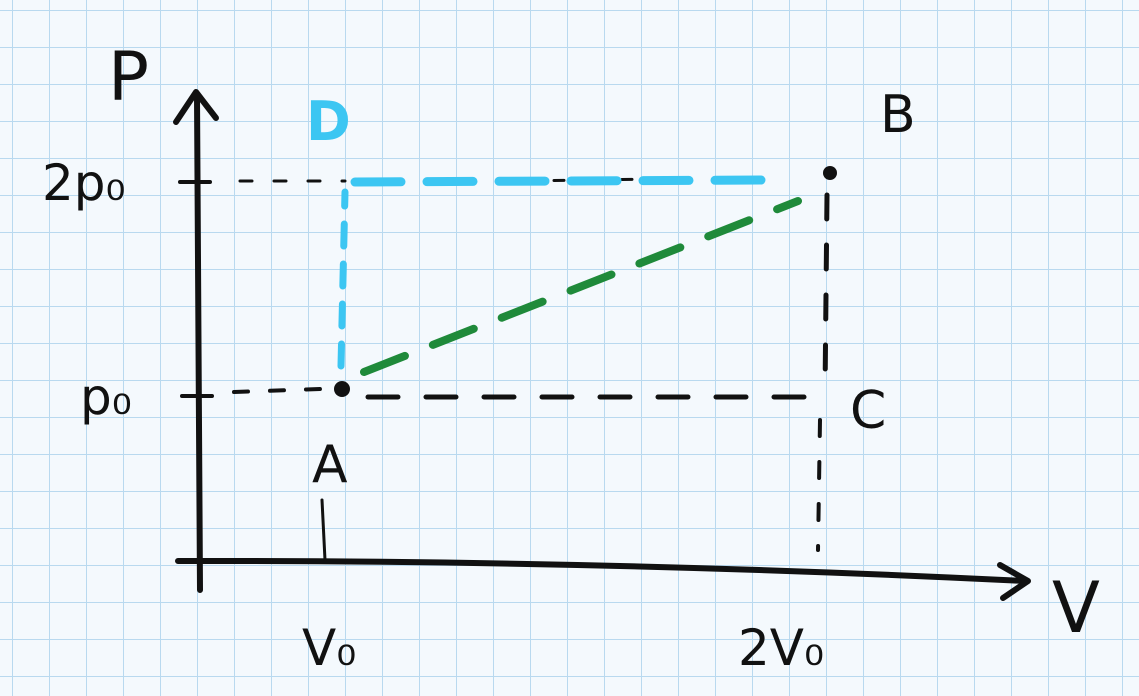 The height and width of the screenshot is (696, 1139). What do you see at coordinates (1014, 581) in the screenshot?
I see `volume-axis-arrowhead` at bounding box center [1014, 581].